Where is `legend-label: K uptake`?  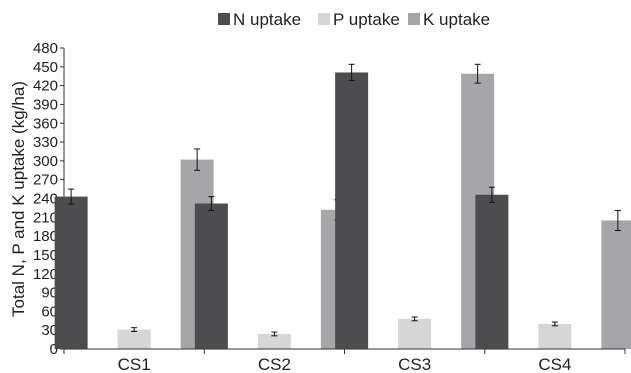
legend-label: K uptake is located at coordinates (456, 19).